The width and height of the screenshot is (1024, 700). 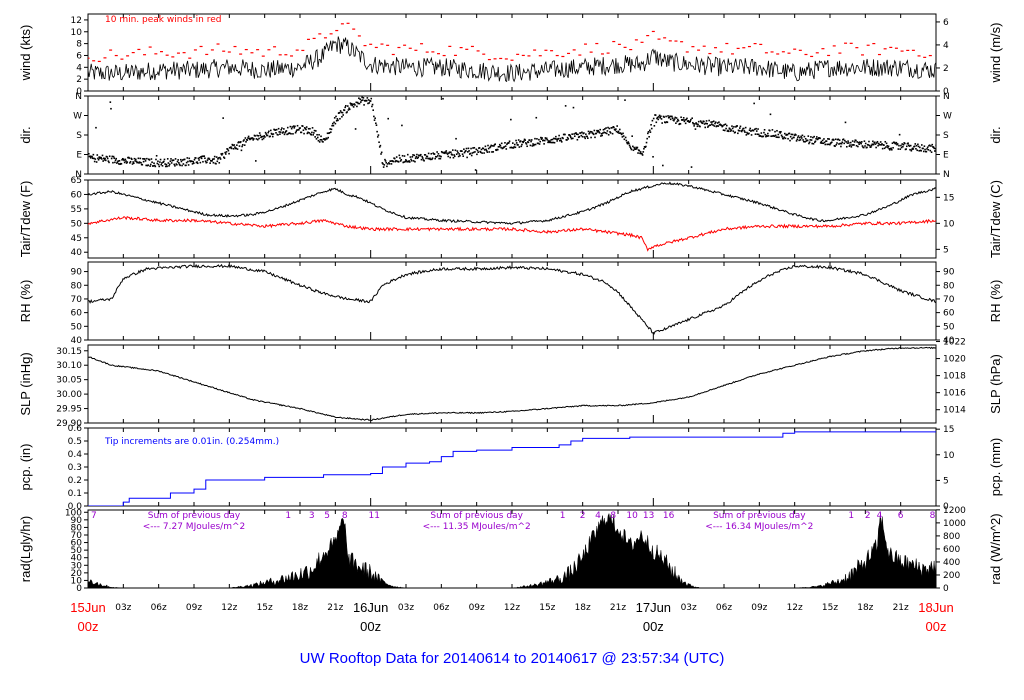 I want to click on right-tick-label: 800, so click(x=951, y=537).